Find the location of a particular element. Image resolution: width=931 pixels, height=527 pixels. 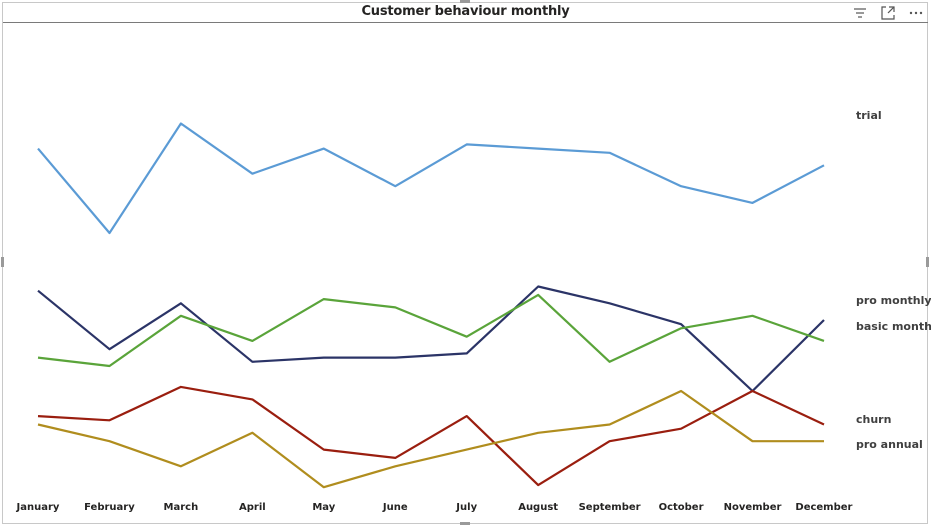

x-tick-label: August is located at coordinates (538, 507).